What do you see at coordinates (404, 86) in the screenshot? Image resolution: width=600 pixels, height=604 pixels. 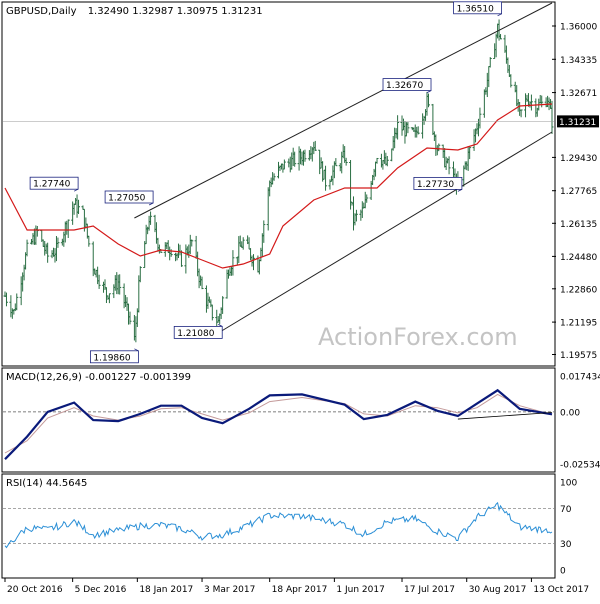 I see `annotation-label: 1.32670` at bounding box center [404, 86].